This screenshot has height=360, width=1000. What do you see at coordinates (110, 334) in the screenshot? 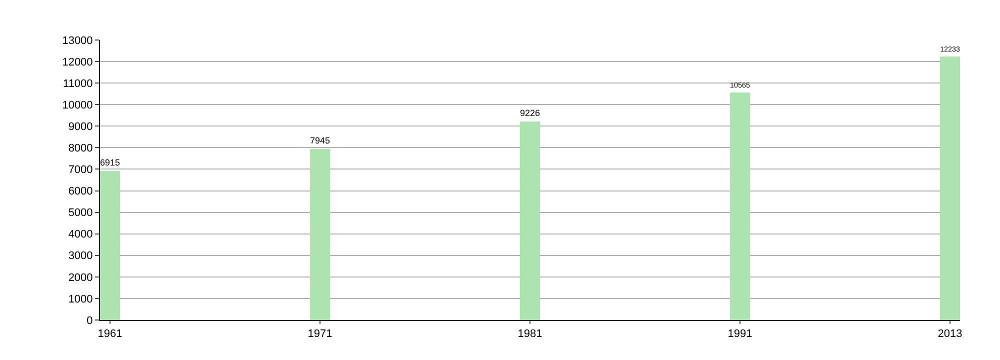
I see `x-tick-label: 1961` at bounding box center [110, 334].